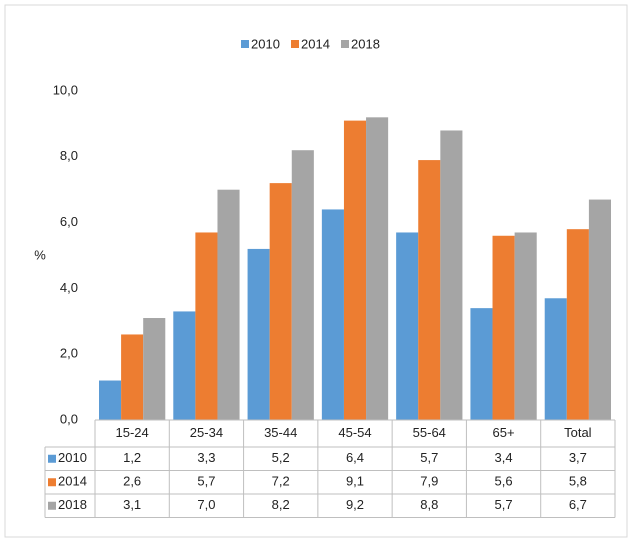  Describe the element at coordinates (578, 432) in the screenshot. I see `x-tick-label: Total` at that location.